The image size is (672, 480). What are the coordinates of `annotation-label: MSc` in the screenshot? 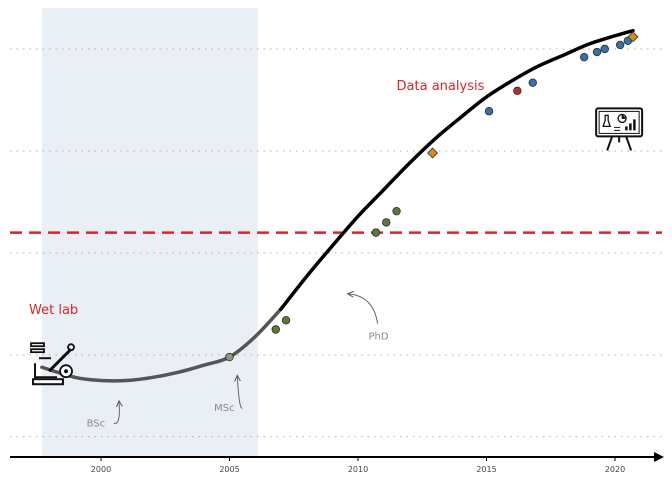 It's located at (224, 408).